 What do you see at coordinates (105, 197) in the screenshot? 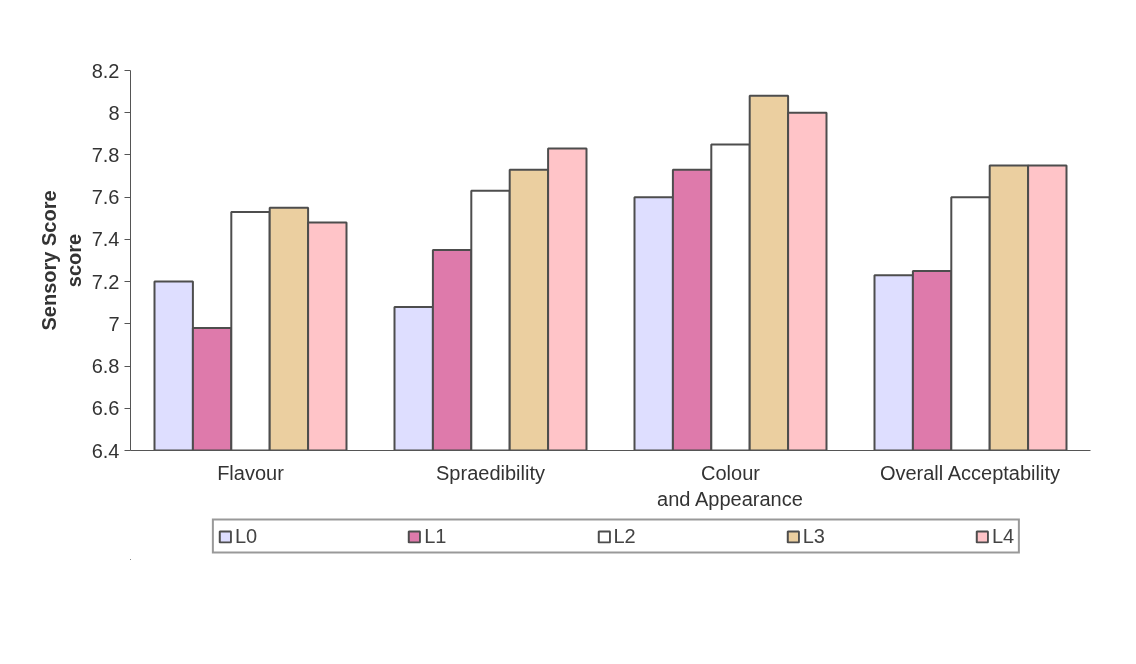
I see `y-tick-label: 7.6` at bounding box center [105, 197].